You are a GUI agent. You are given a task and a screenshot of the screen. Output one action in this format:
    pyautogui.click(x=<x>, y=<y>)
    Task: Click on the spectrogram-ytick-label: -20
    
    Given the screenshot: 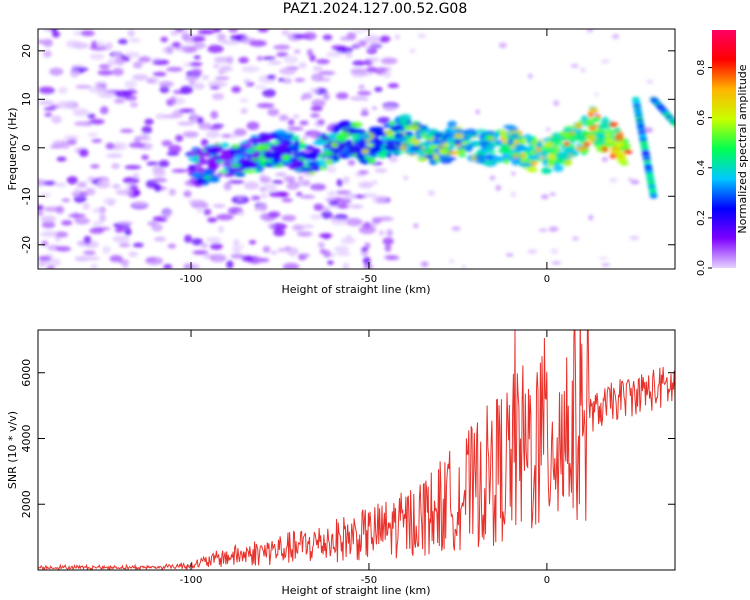 What is the action you would take?
    pyautogui.click(x=26, y=245)
    